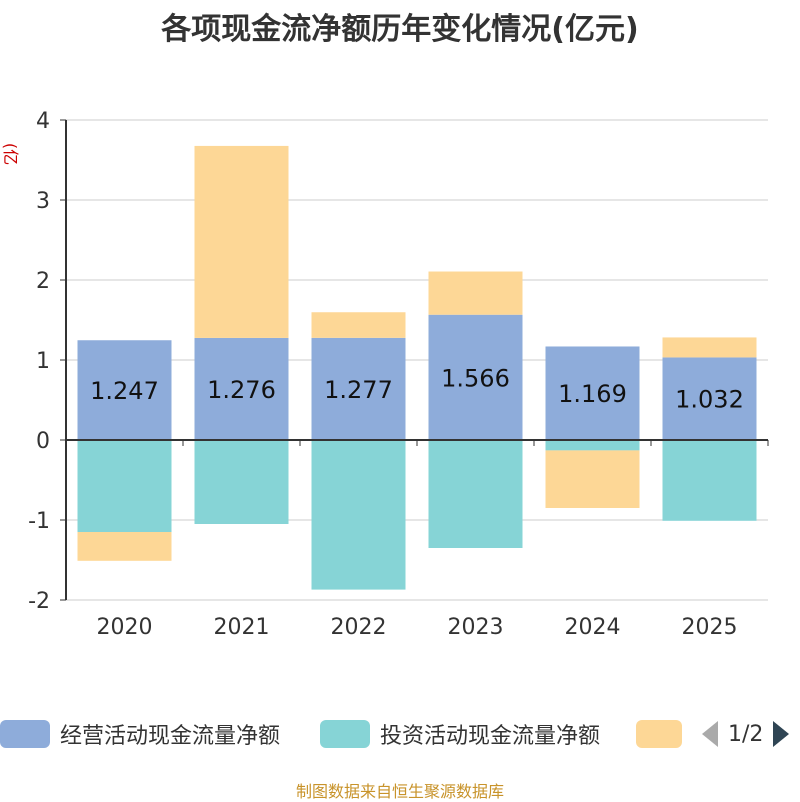 This screenshot has width=800, height=802. Describe the element at coordinates (746, 734) in the screenshot. I see `pager-text: 1/2` at that location.